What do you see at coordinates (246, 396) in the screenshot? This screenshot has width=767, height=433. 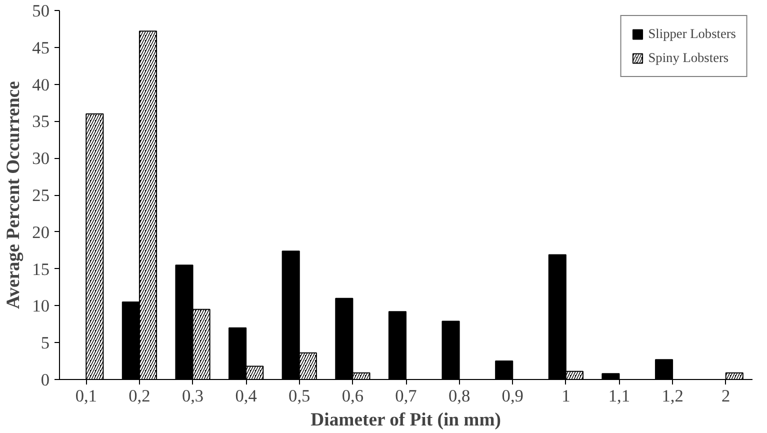 I see `x-tick-label: 0,4` at bounding box center [246, 396].